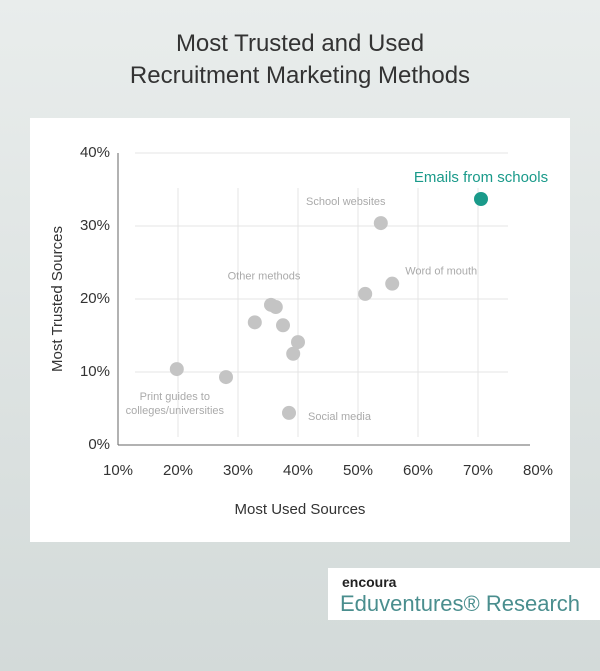 This screenshot has width=600, height=671. What do you see at coordinates (478, 470) in the screenshot?
I see `x-tick-label: 70%` at bounding box center [478, 470].